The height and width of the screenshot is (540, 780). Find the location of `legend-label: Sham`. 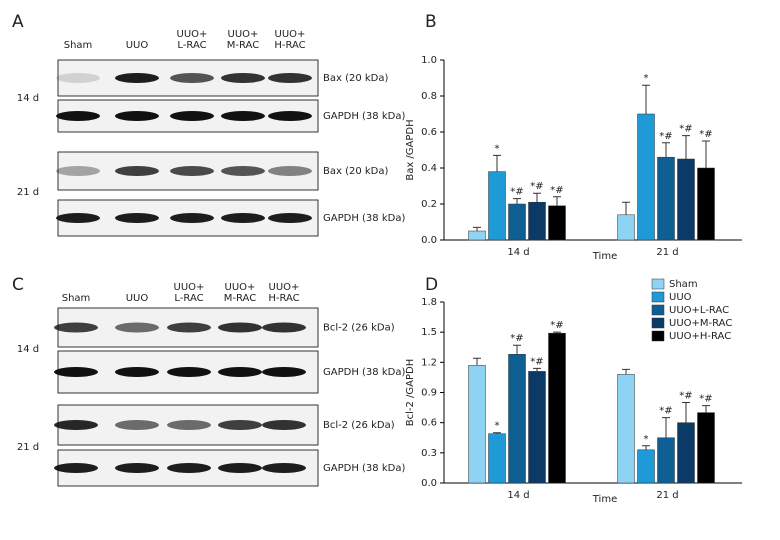

legend-label: Sham is located at coordinates (683, 284).